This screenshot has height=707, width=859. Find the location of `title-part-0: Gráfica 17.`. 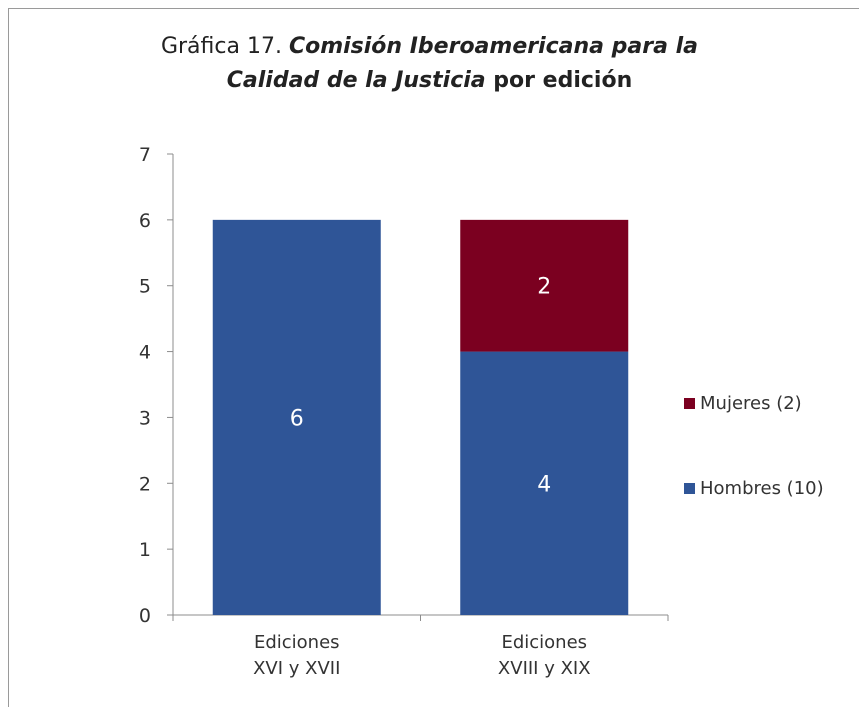

title-part-0: Gráfica 17. is located at coordinates (224, 46).